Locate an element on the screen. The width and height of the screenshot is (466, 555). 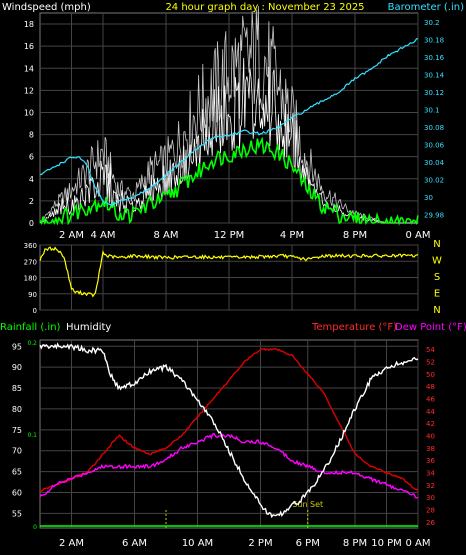
wind-x-axis: 2 AM 4 AM 8 AM 12 PM 4 PM 8 PM 0 AM is located at coordinates (245, 235).